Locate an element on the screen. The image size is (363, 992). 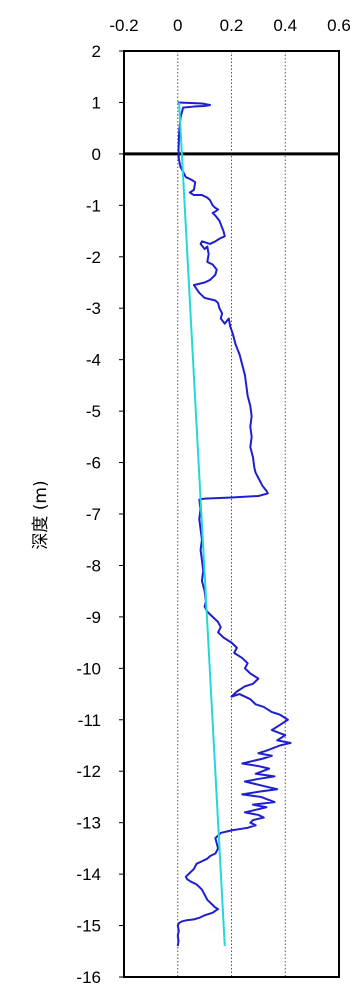
y-tick-label: -13 is located at coordinates (88, 823).